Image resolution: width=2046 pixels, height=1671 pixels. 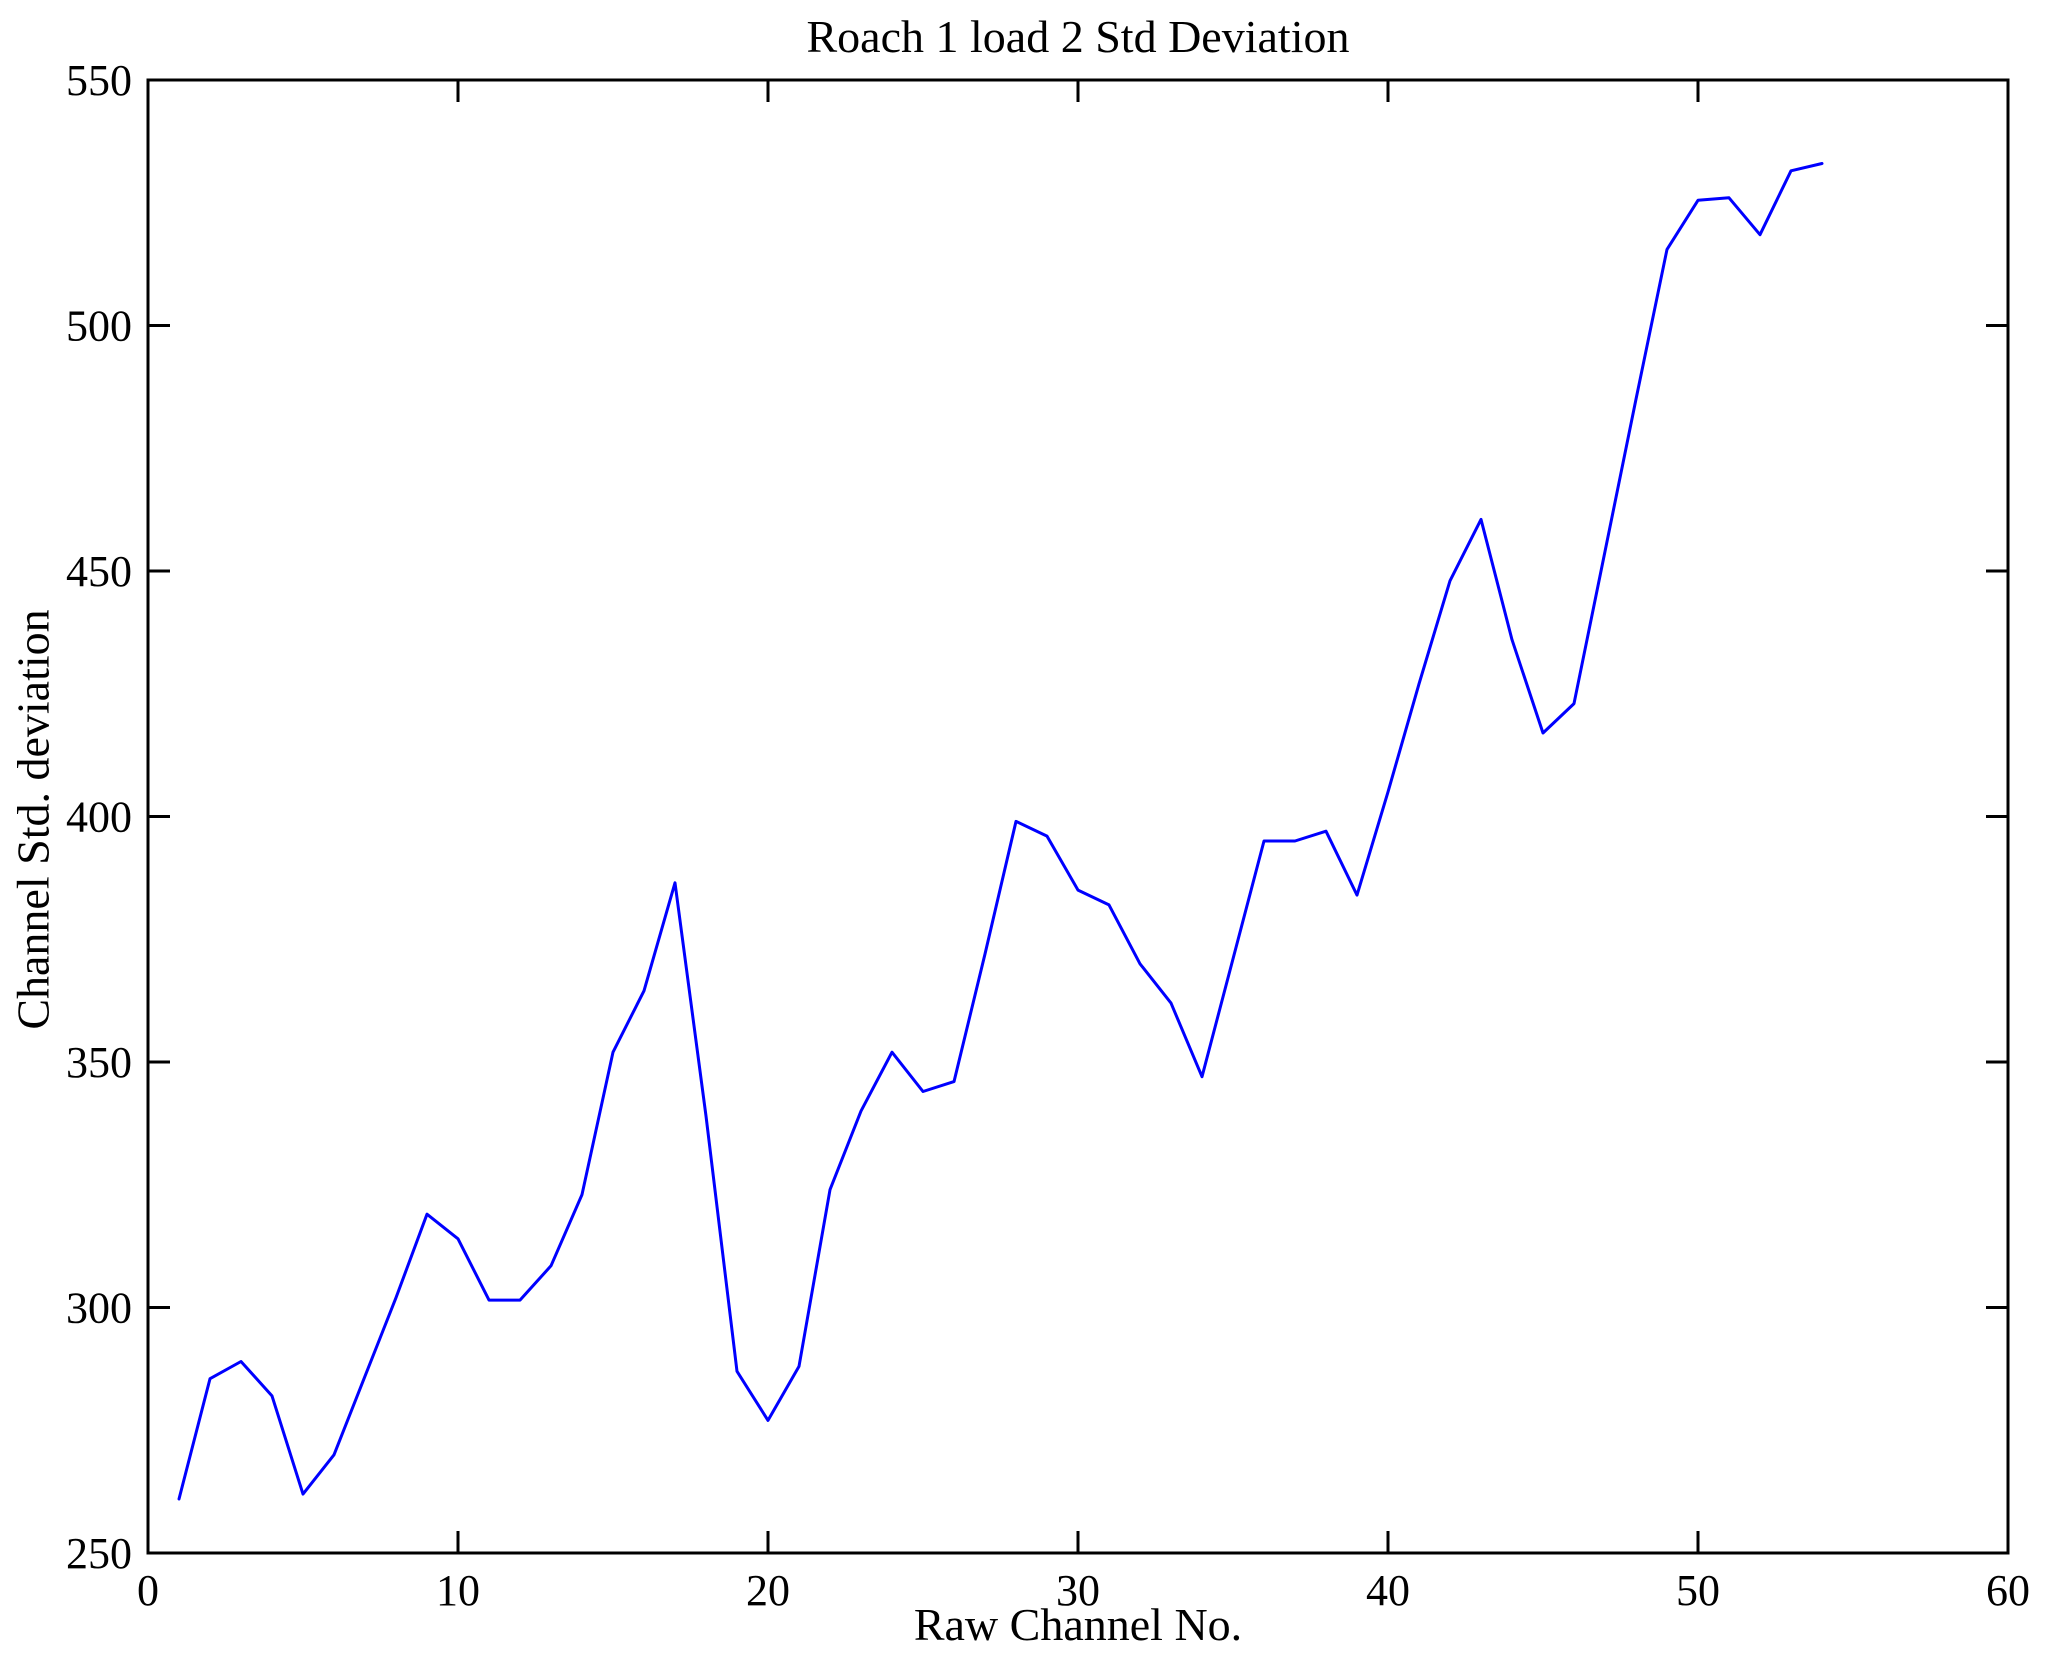 What do you see at coordinates (99, 571) in the screenshot?
I see `y-tick-label: 450` at bounding box center [99, 571].